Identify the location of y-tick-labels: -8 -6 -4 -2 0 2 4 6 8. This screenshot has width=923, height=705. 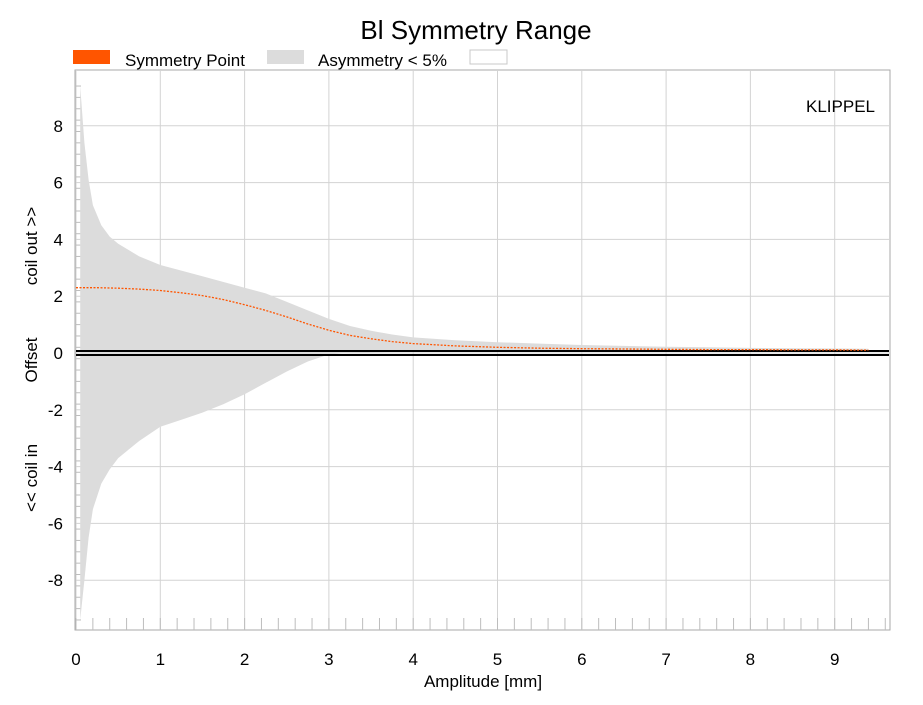
(55, 353).